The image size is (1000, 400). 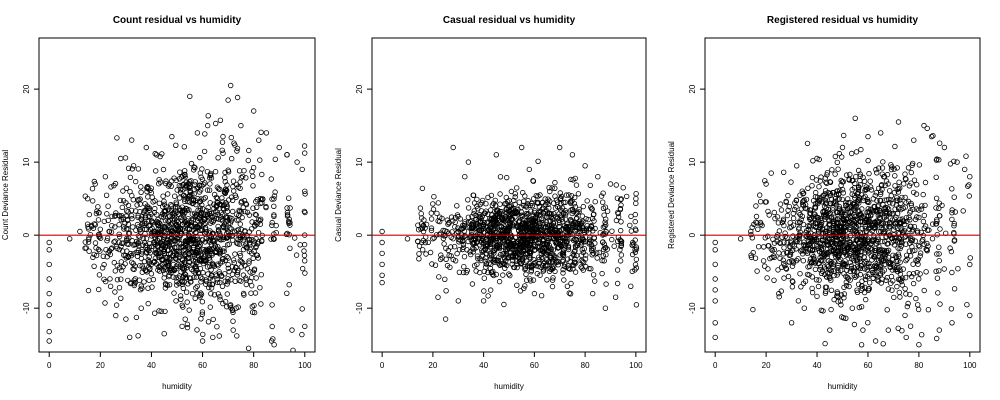 What do you see at coordinates (26, 308) in the screenshot?
I see `y-tick-label: -10` at bounding box center [26, 308].